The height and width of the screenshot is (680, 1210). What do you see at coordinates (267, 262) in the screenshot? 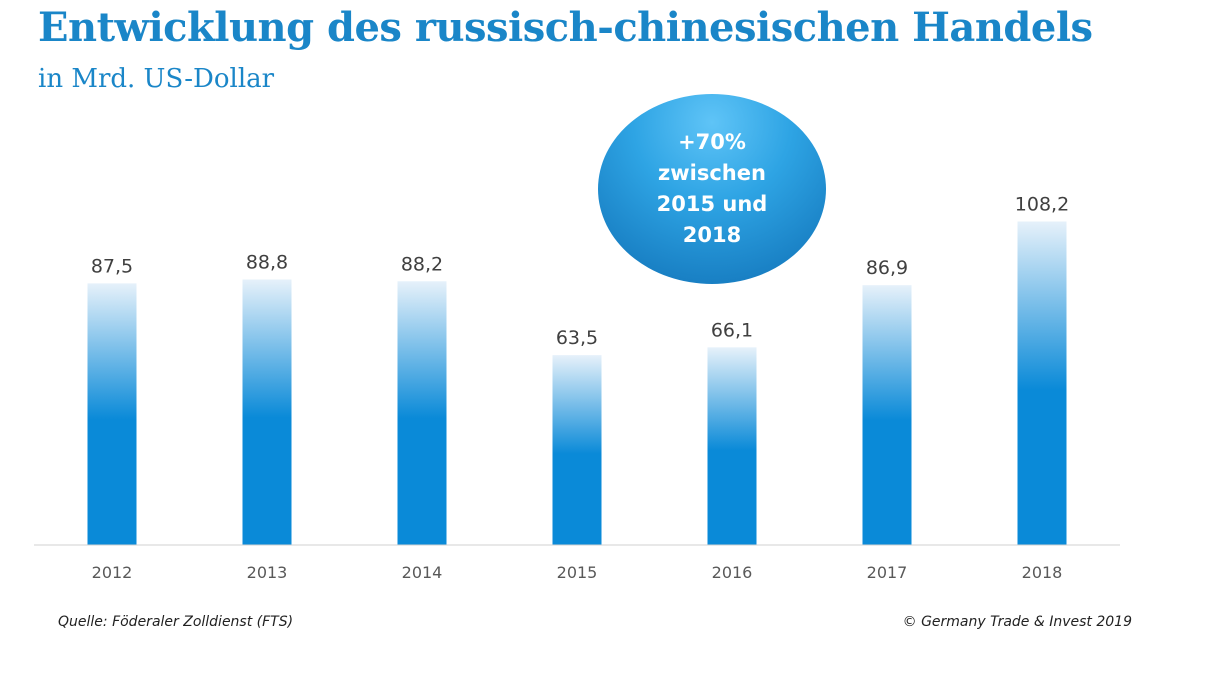
I see `value-label-2013: 88,8` at bounding box center [267, 262].